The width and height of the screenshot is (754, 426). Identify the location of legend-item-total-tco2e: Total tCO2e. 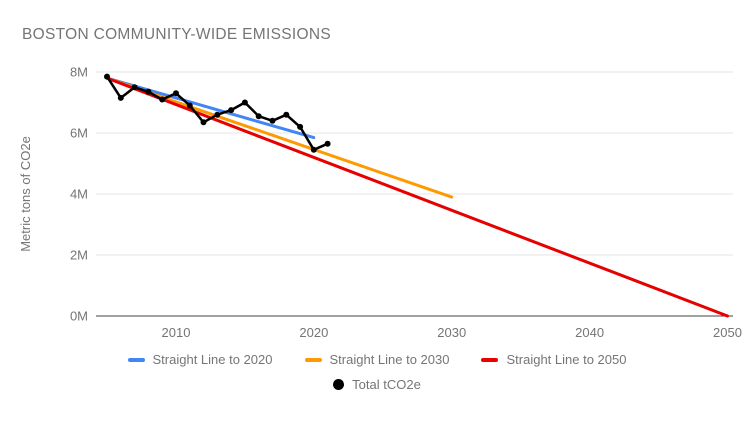
(377, 384).